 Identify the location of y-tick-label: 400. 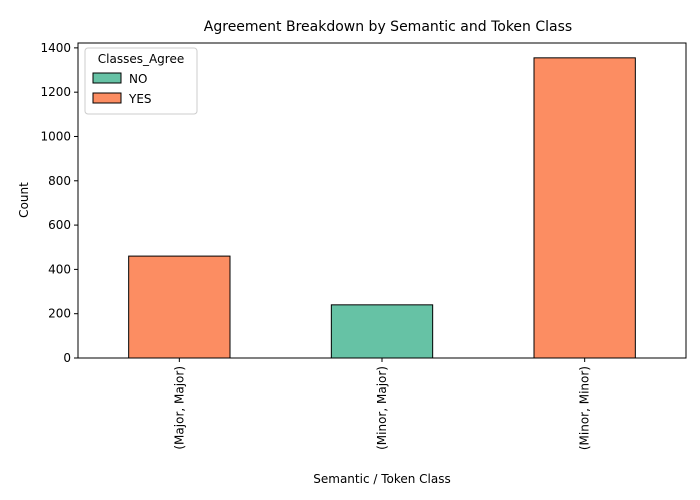
(59, 269).